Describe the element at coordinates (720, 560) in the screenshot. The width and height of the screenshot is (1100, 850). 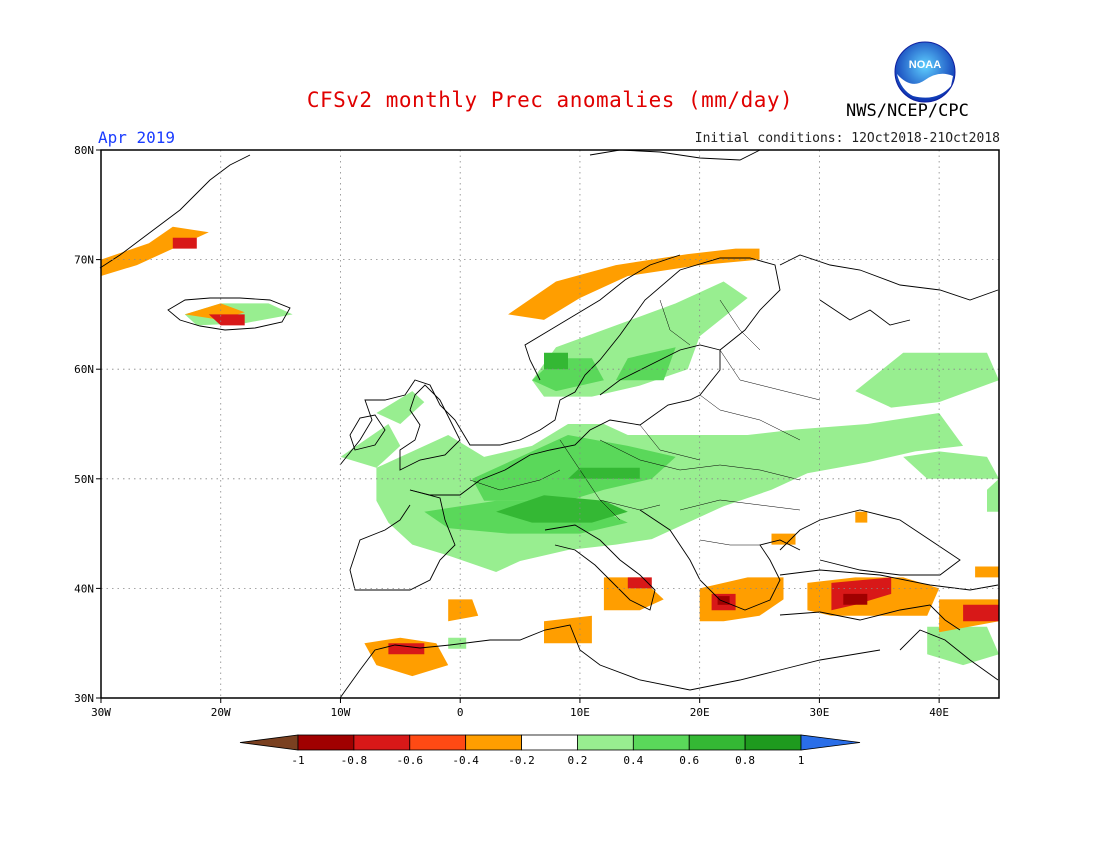
I see `coastline-balkans` at that location.